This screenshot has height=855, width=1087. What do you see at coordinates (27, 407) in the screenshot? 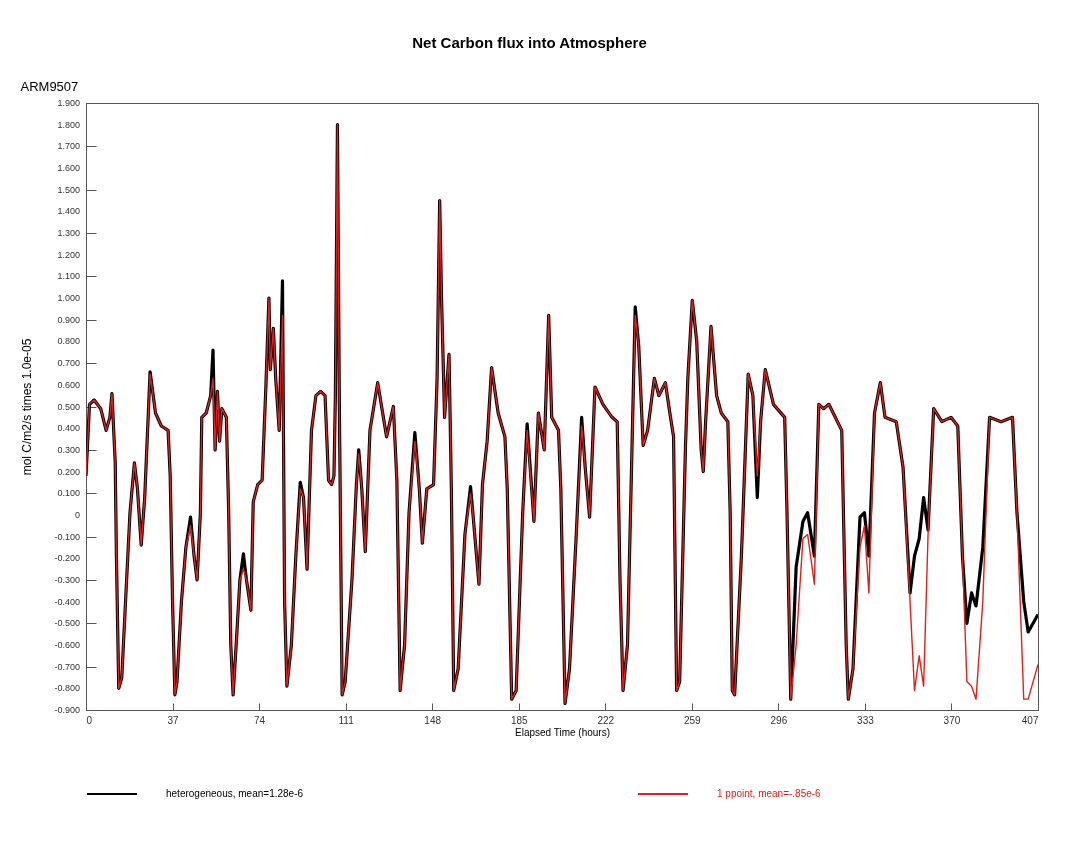
I see `y-axis-title: mol C/m2/s times 1.0e-05` at bounding box center [27, 407].